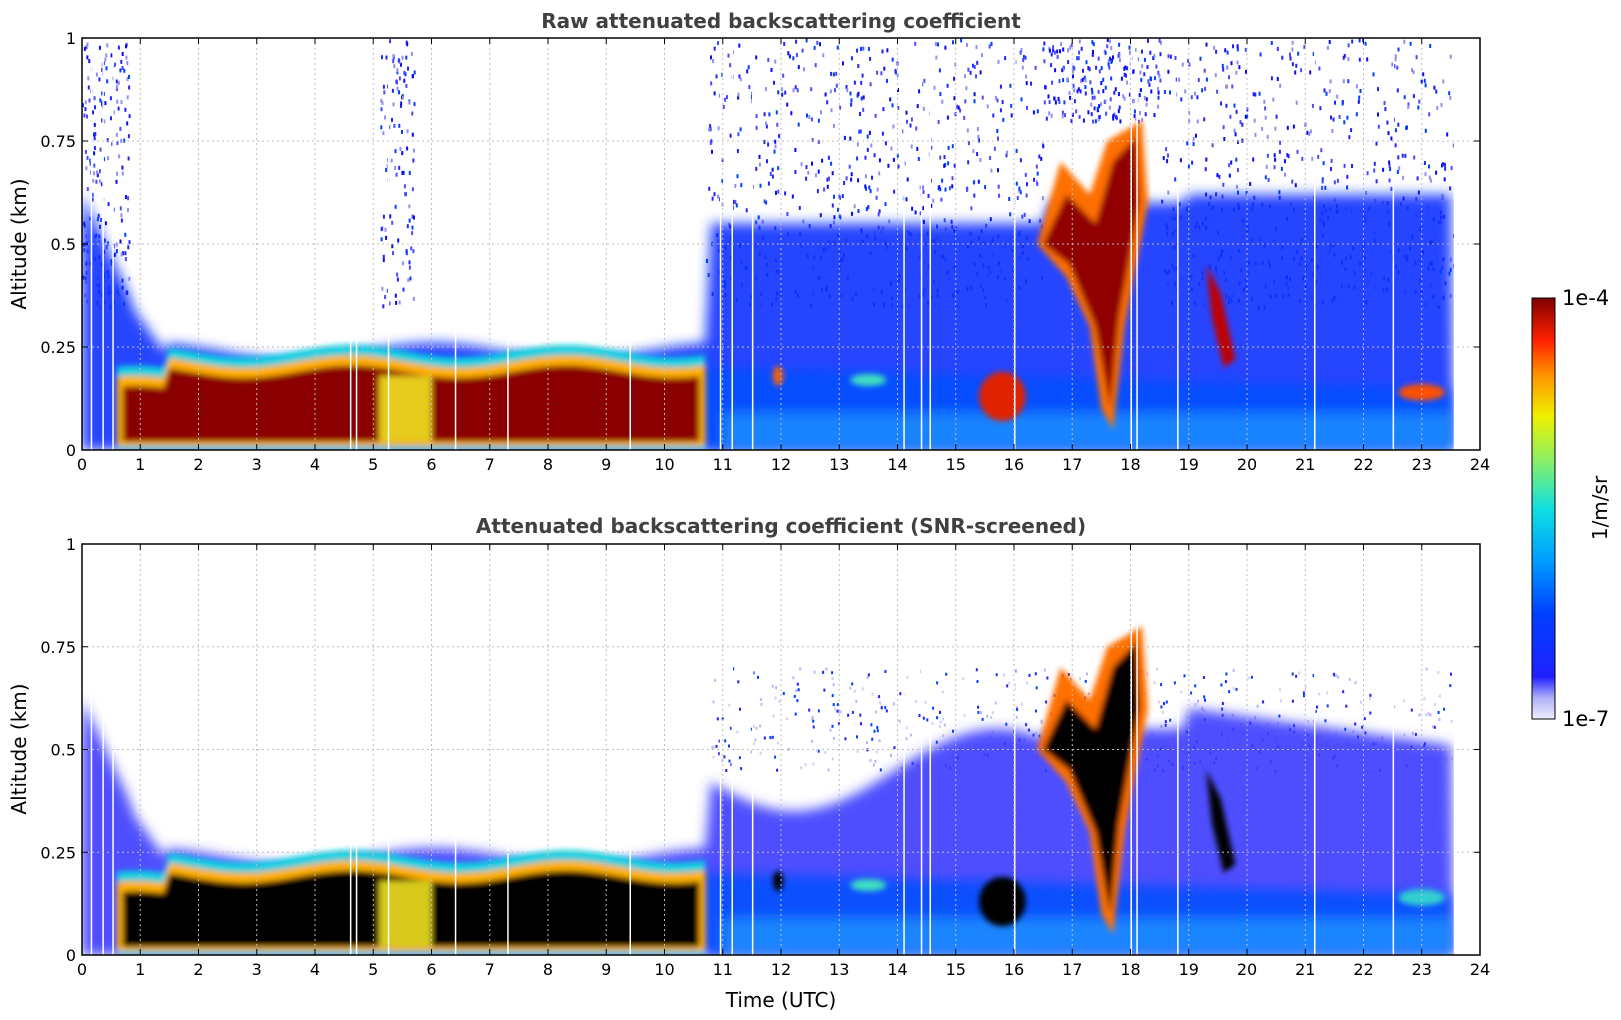 This screenshot has width=1621, height=1020. Describe the element at coordinates (1600, 507) in the screenshot. I see `colorbar-unit-label: 1/m/sr` at that location.